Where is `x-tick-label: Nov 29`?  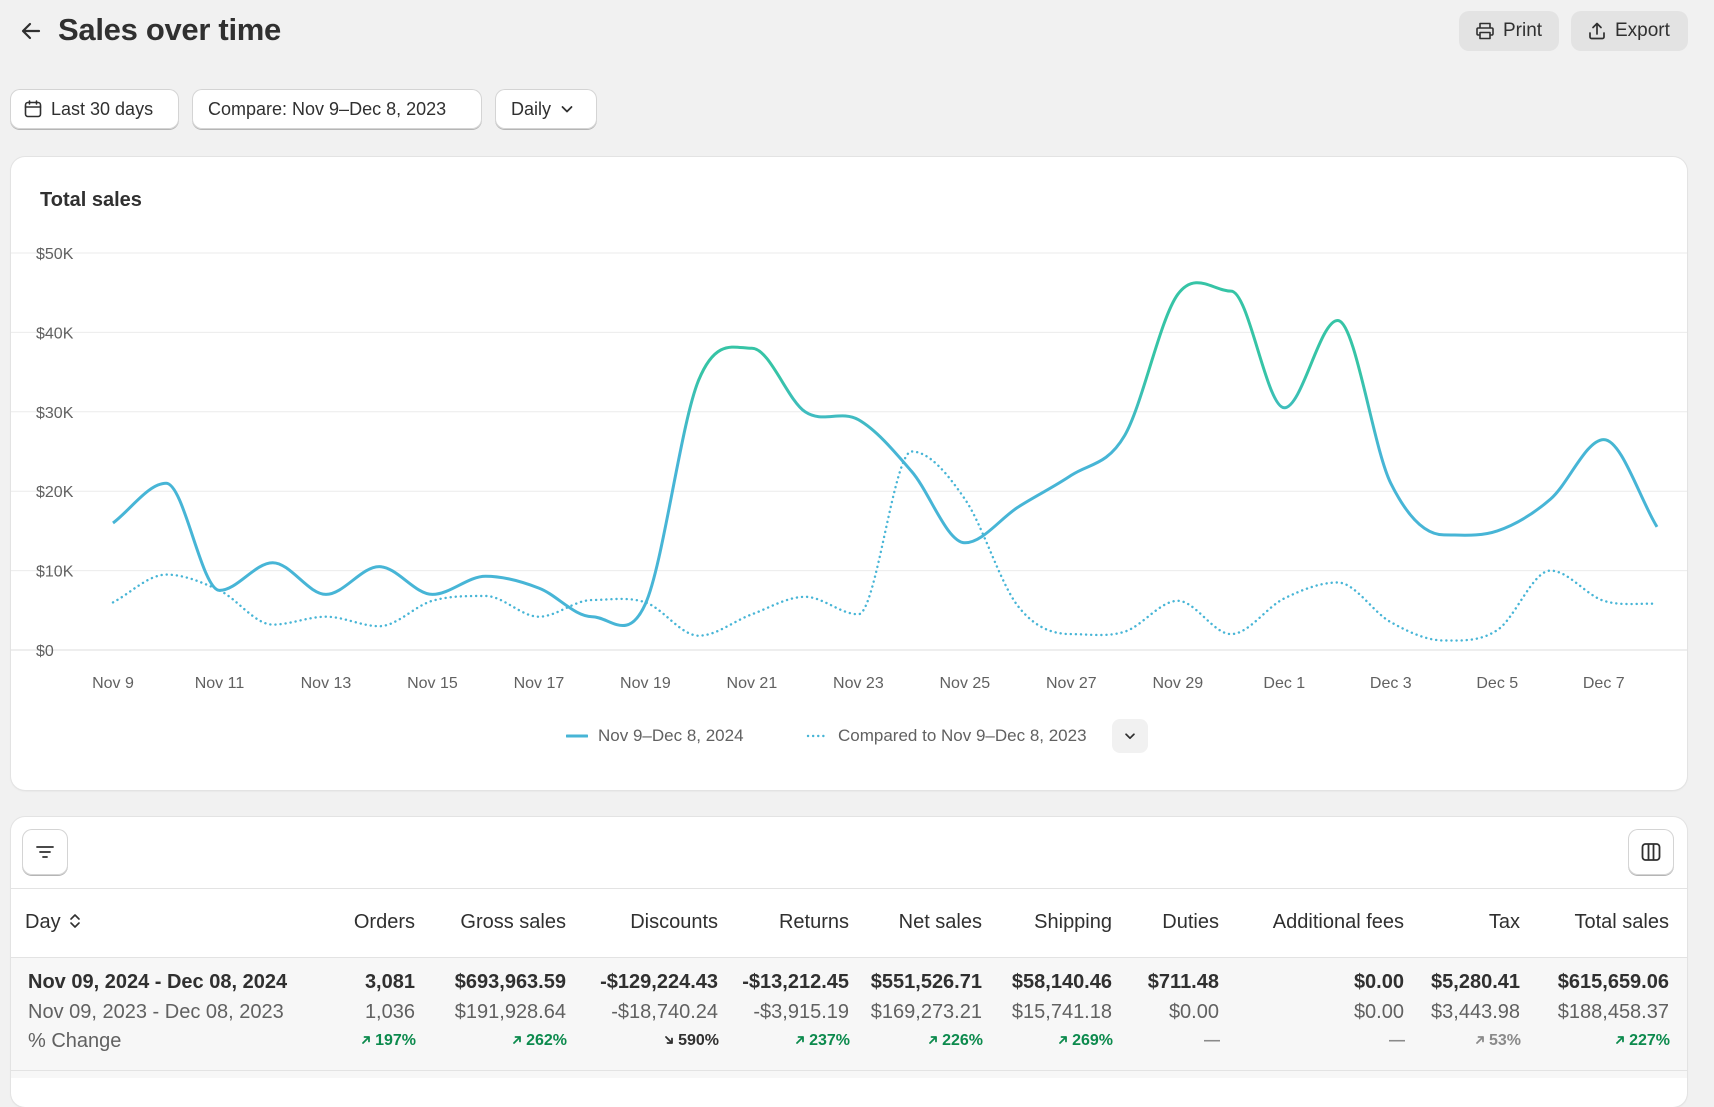 x-tick-label: Nov 29 is located at coordinates (1177, 683).